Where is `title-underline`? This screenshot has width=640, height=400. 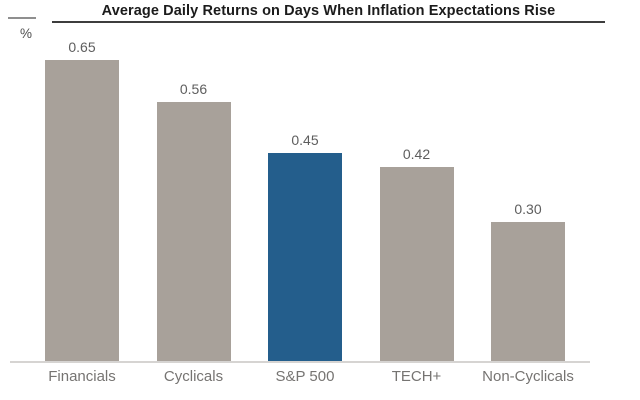
title-underline is located at coordinates (328, 22).